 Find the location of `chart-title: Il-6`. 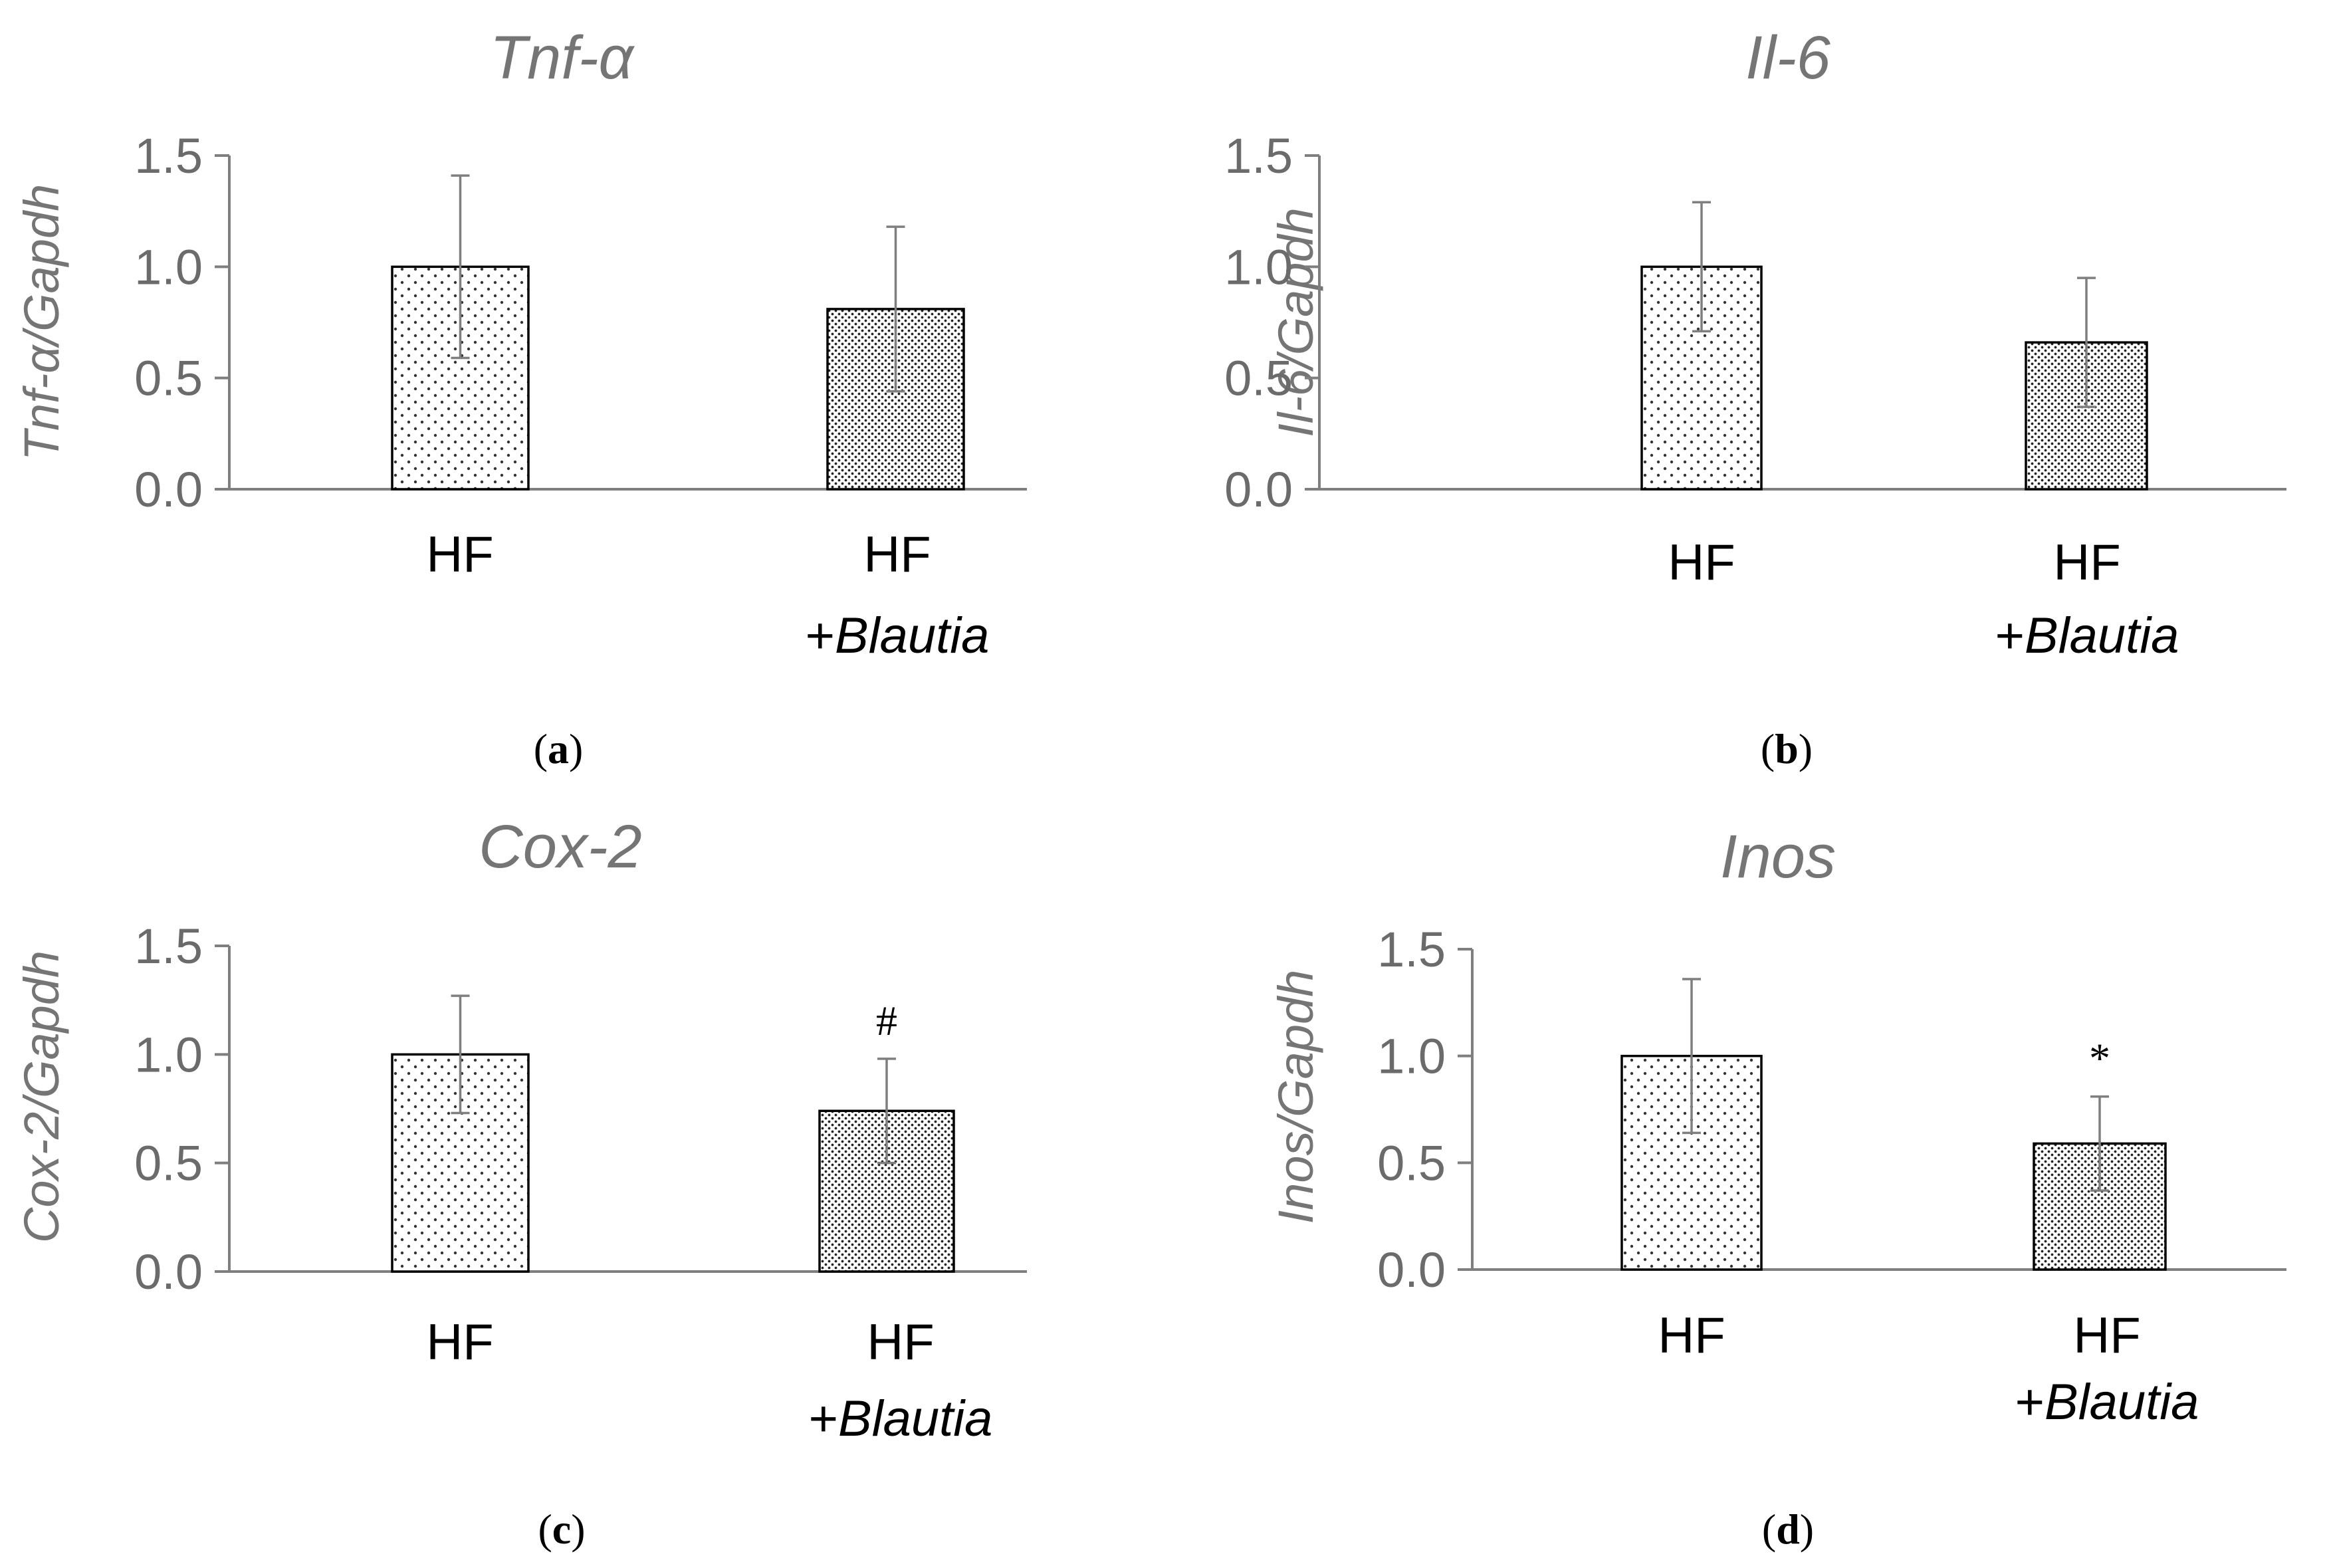

chart-title: Il-6 is located at coordinates (1788, 58).